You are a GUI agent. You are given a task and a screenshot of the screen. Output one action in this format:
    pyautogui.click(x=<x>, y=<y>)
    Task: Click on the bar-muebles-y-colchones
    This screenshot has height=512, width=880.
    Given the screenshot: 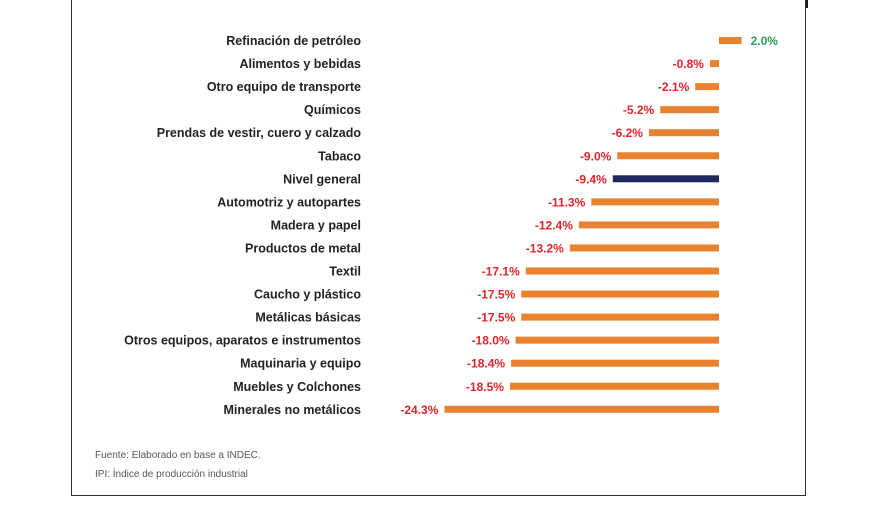 What is the action you would take?
    pyautogui.click(x=614, y=386)
    